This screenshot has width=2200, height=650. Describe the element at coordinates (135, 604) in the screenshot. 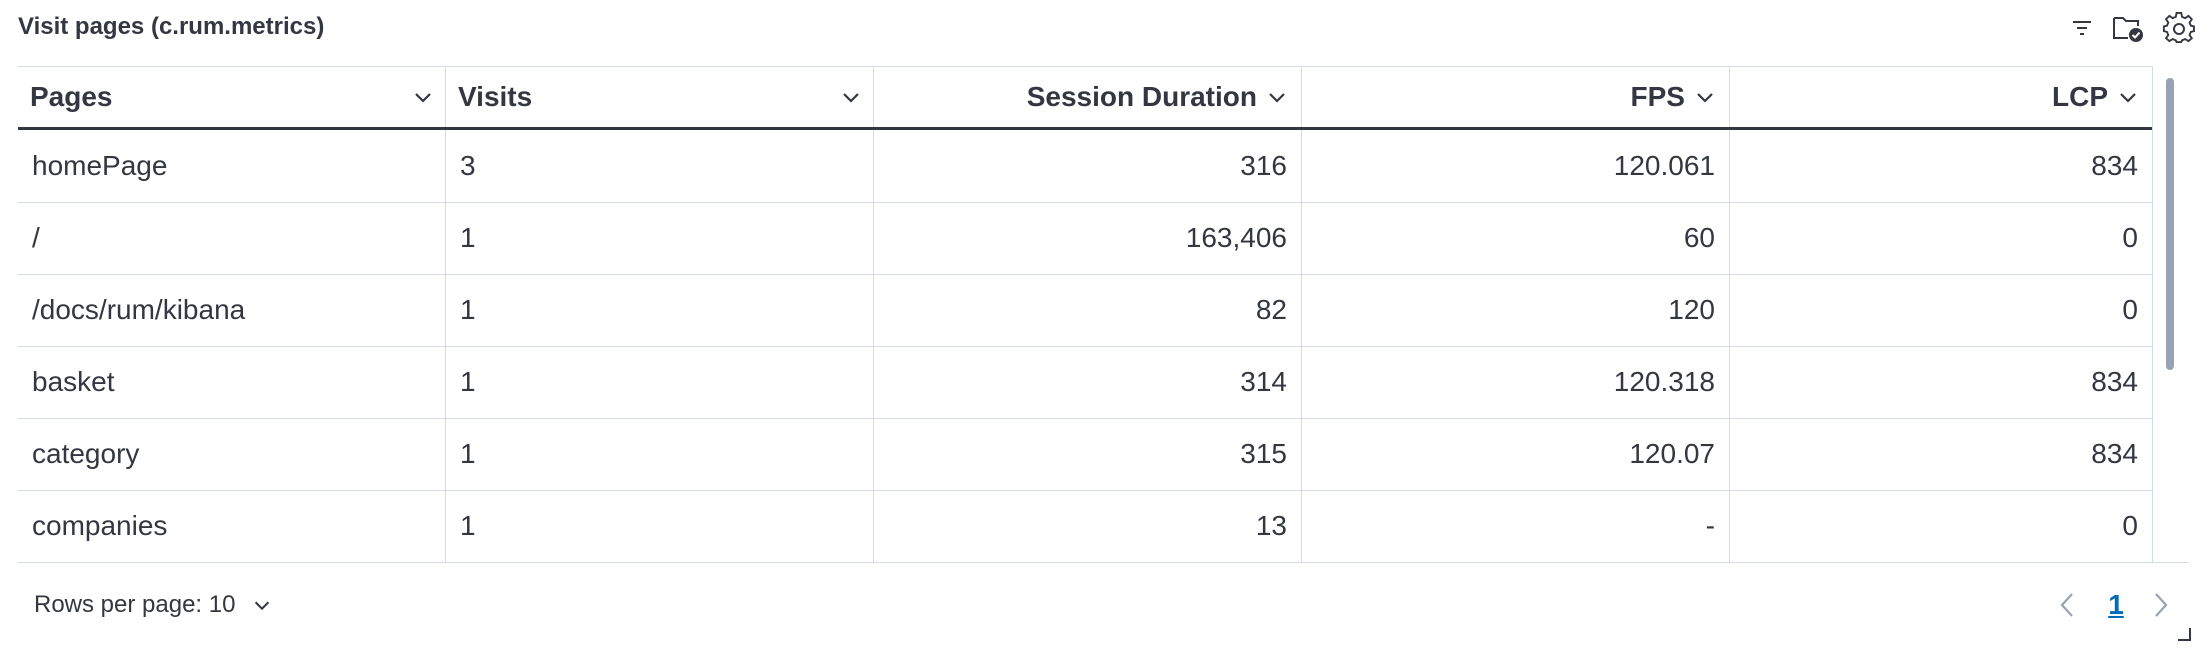

I see `rows-per-page-label: Rows per page: 10` at that location.